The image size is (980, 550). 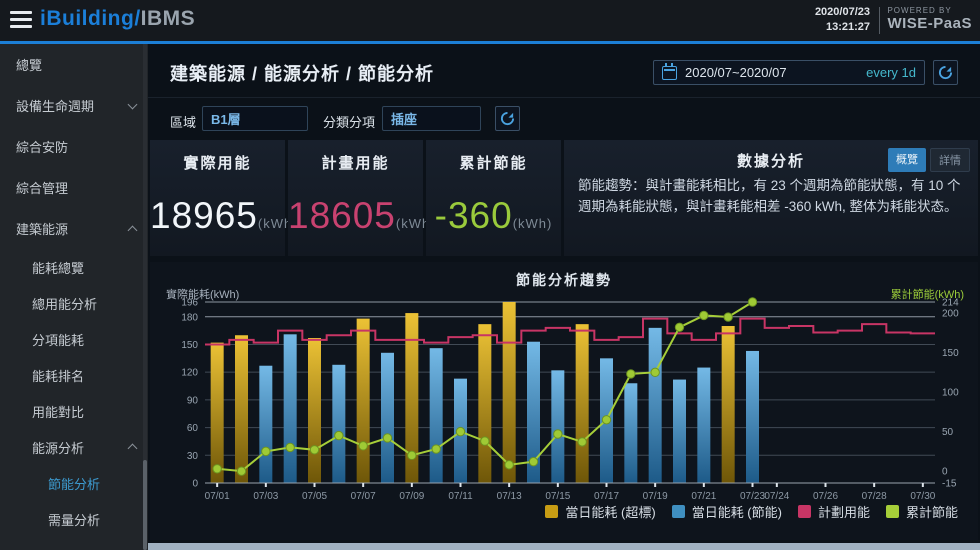 I want to click on chart-legend: 當日能耗 (超標) 當日能耗 (節能) 計劃用能 累計節能, so click(x=751, y=511).